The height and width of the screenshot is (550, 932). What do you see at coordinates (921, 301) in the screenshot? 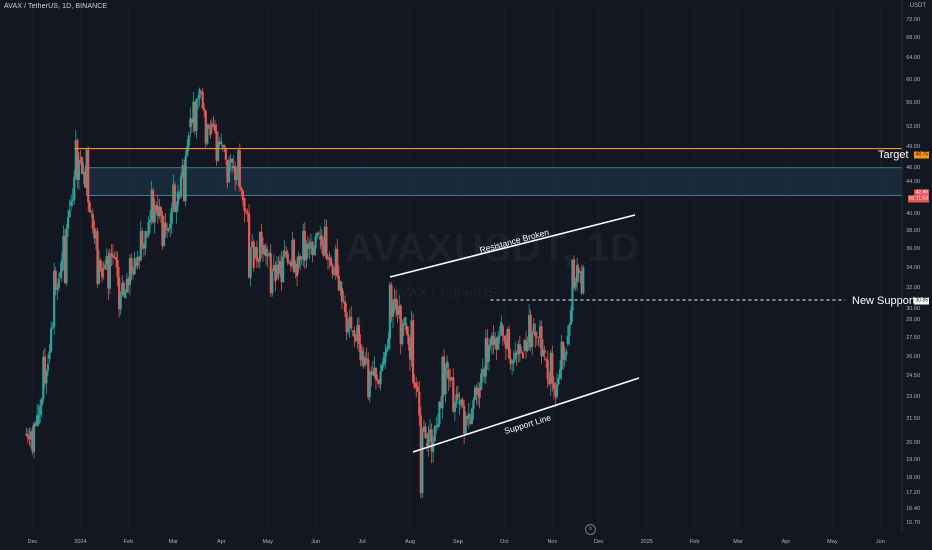
I see `support-price-tag: 30.85` at bounding box center [921, 301].